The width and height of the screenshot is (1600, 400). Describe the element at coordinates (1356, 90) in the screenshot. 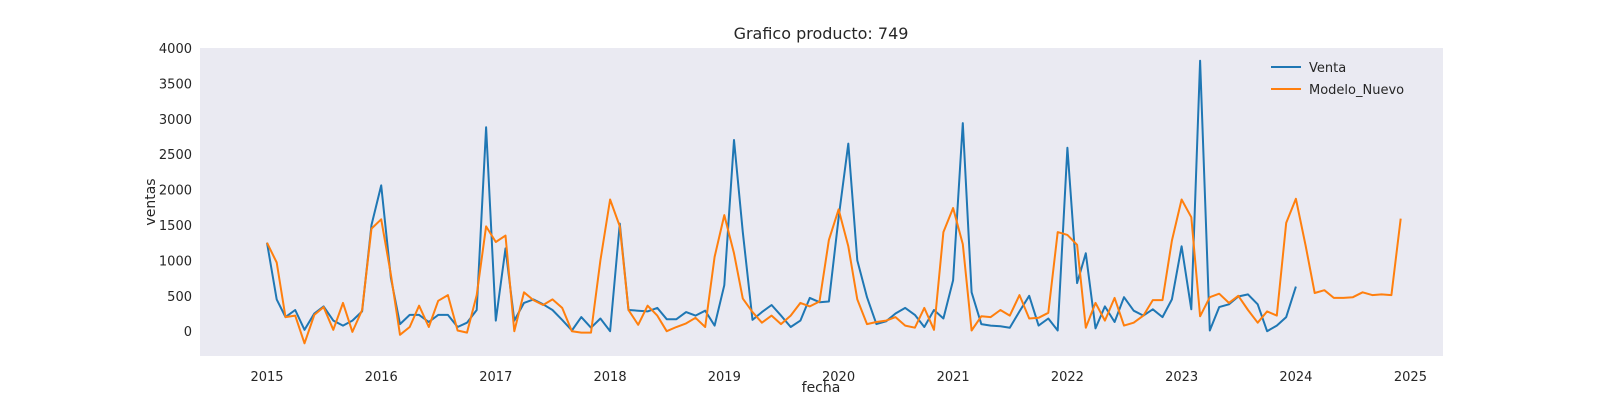

I see `legend-label: Modelo_Nuevo` at that location.